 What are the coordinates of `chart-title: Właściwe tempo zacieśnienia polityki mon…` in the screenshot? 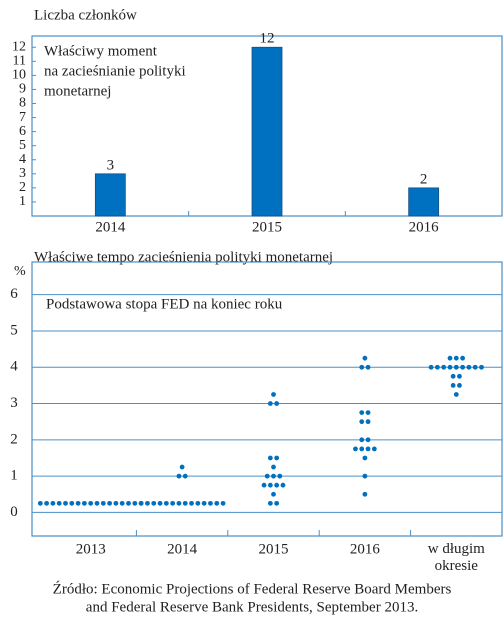 It's located at (183, 257).